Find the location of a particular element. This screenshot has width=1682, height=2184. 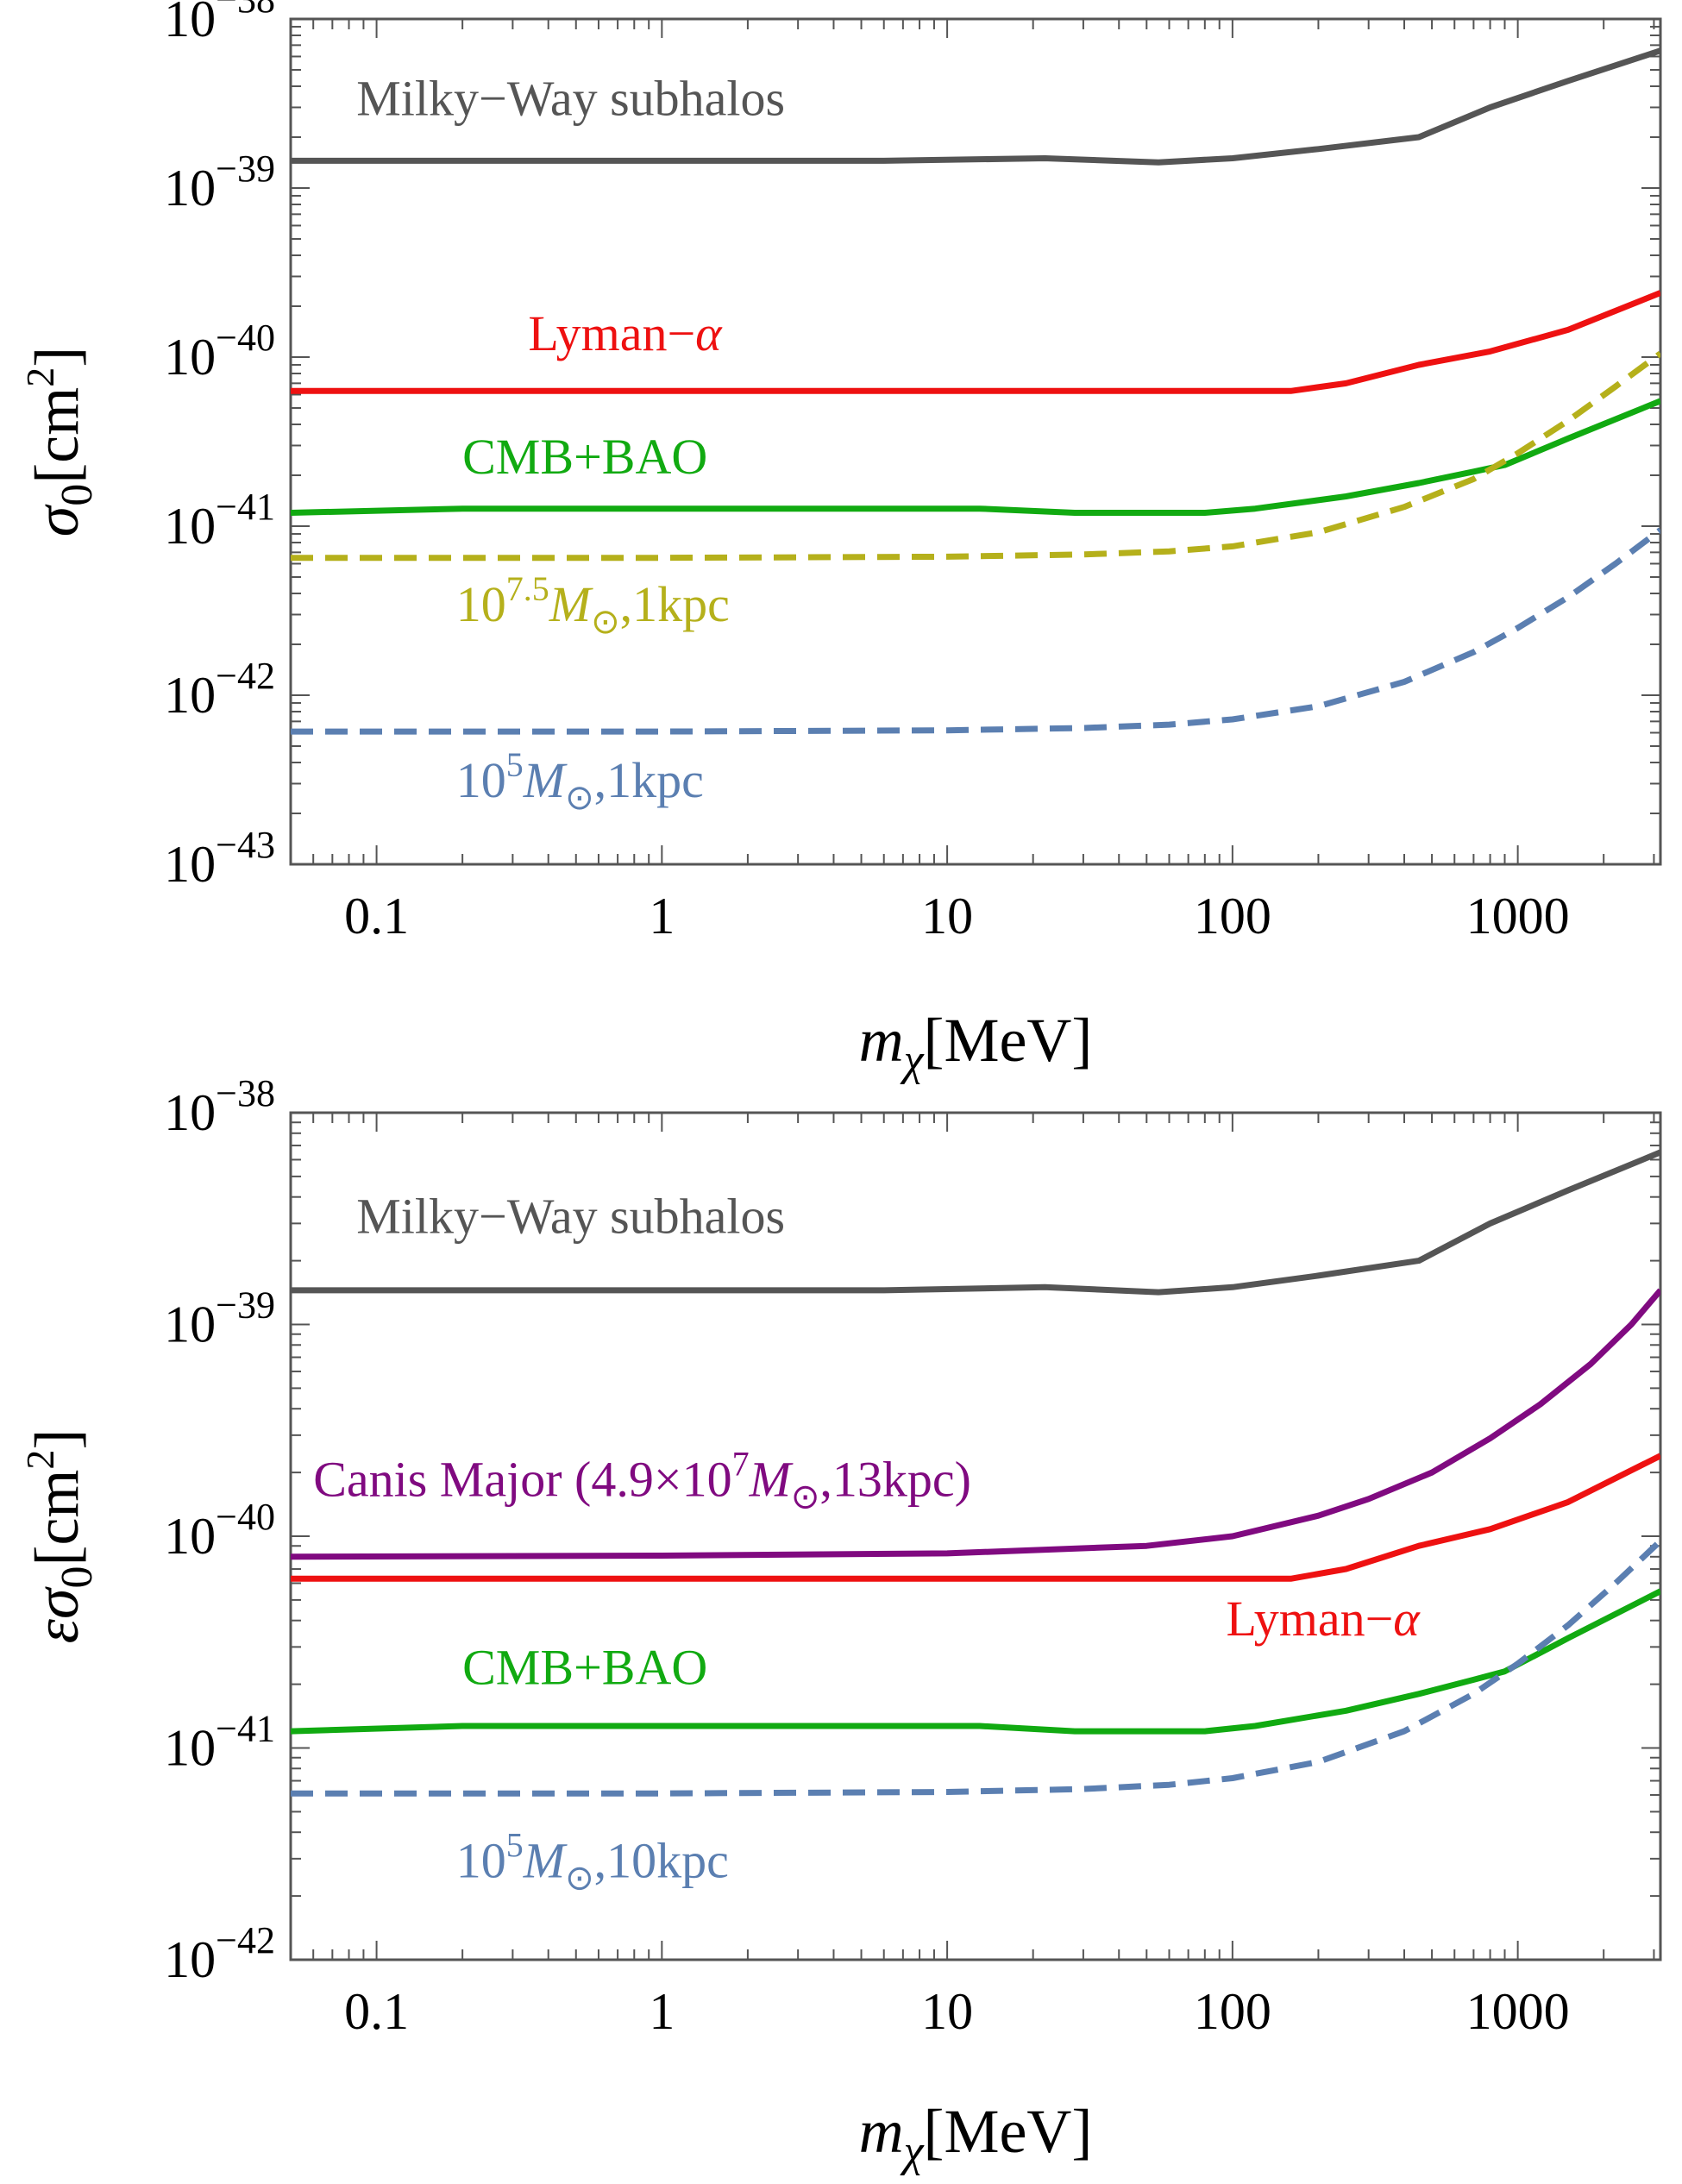

curve-label-3: 107.5M⊙,1kpc is located at coordinates (593, 605).